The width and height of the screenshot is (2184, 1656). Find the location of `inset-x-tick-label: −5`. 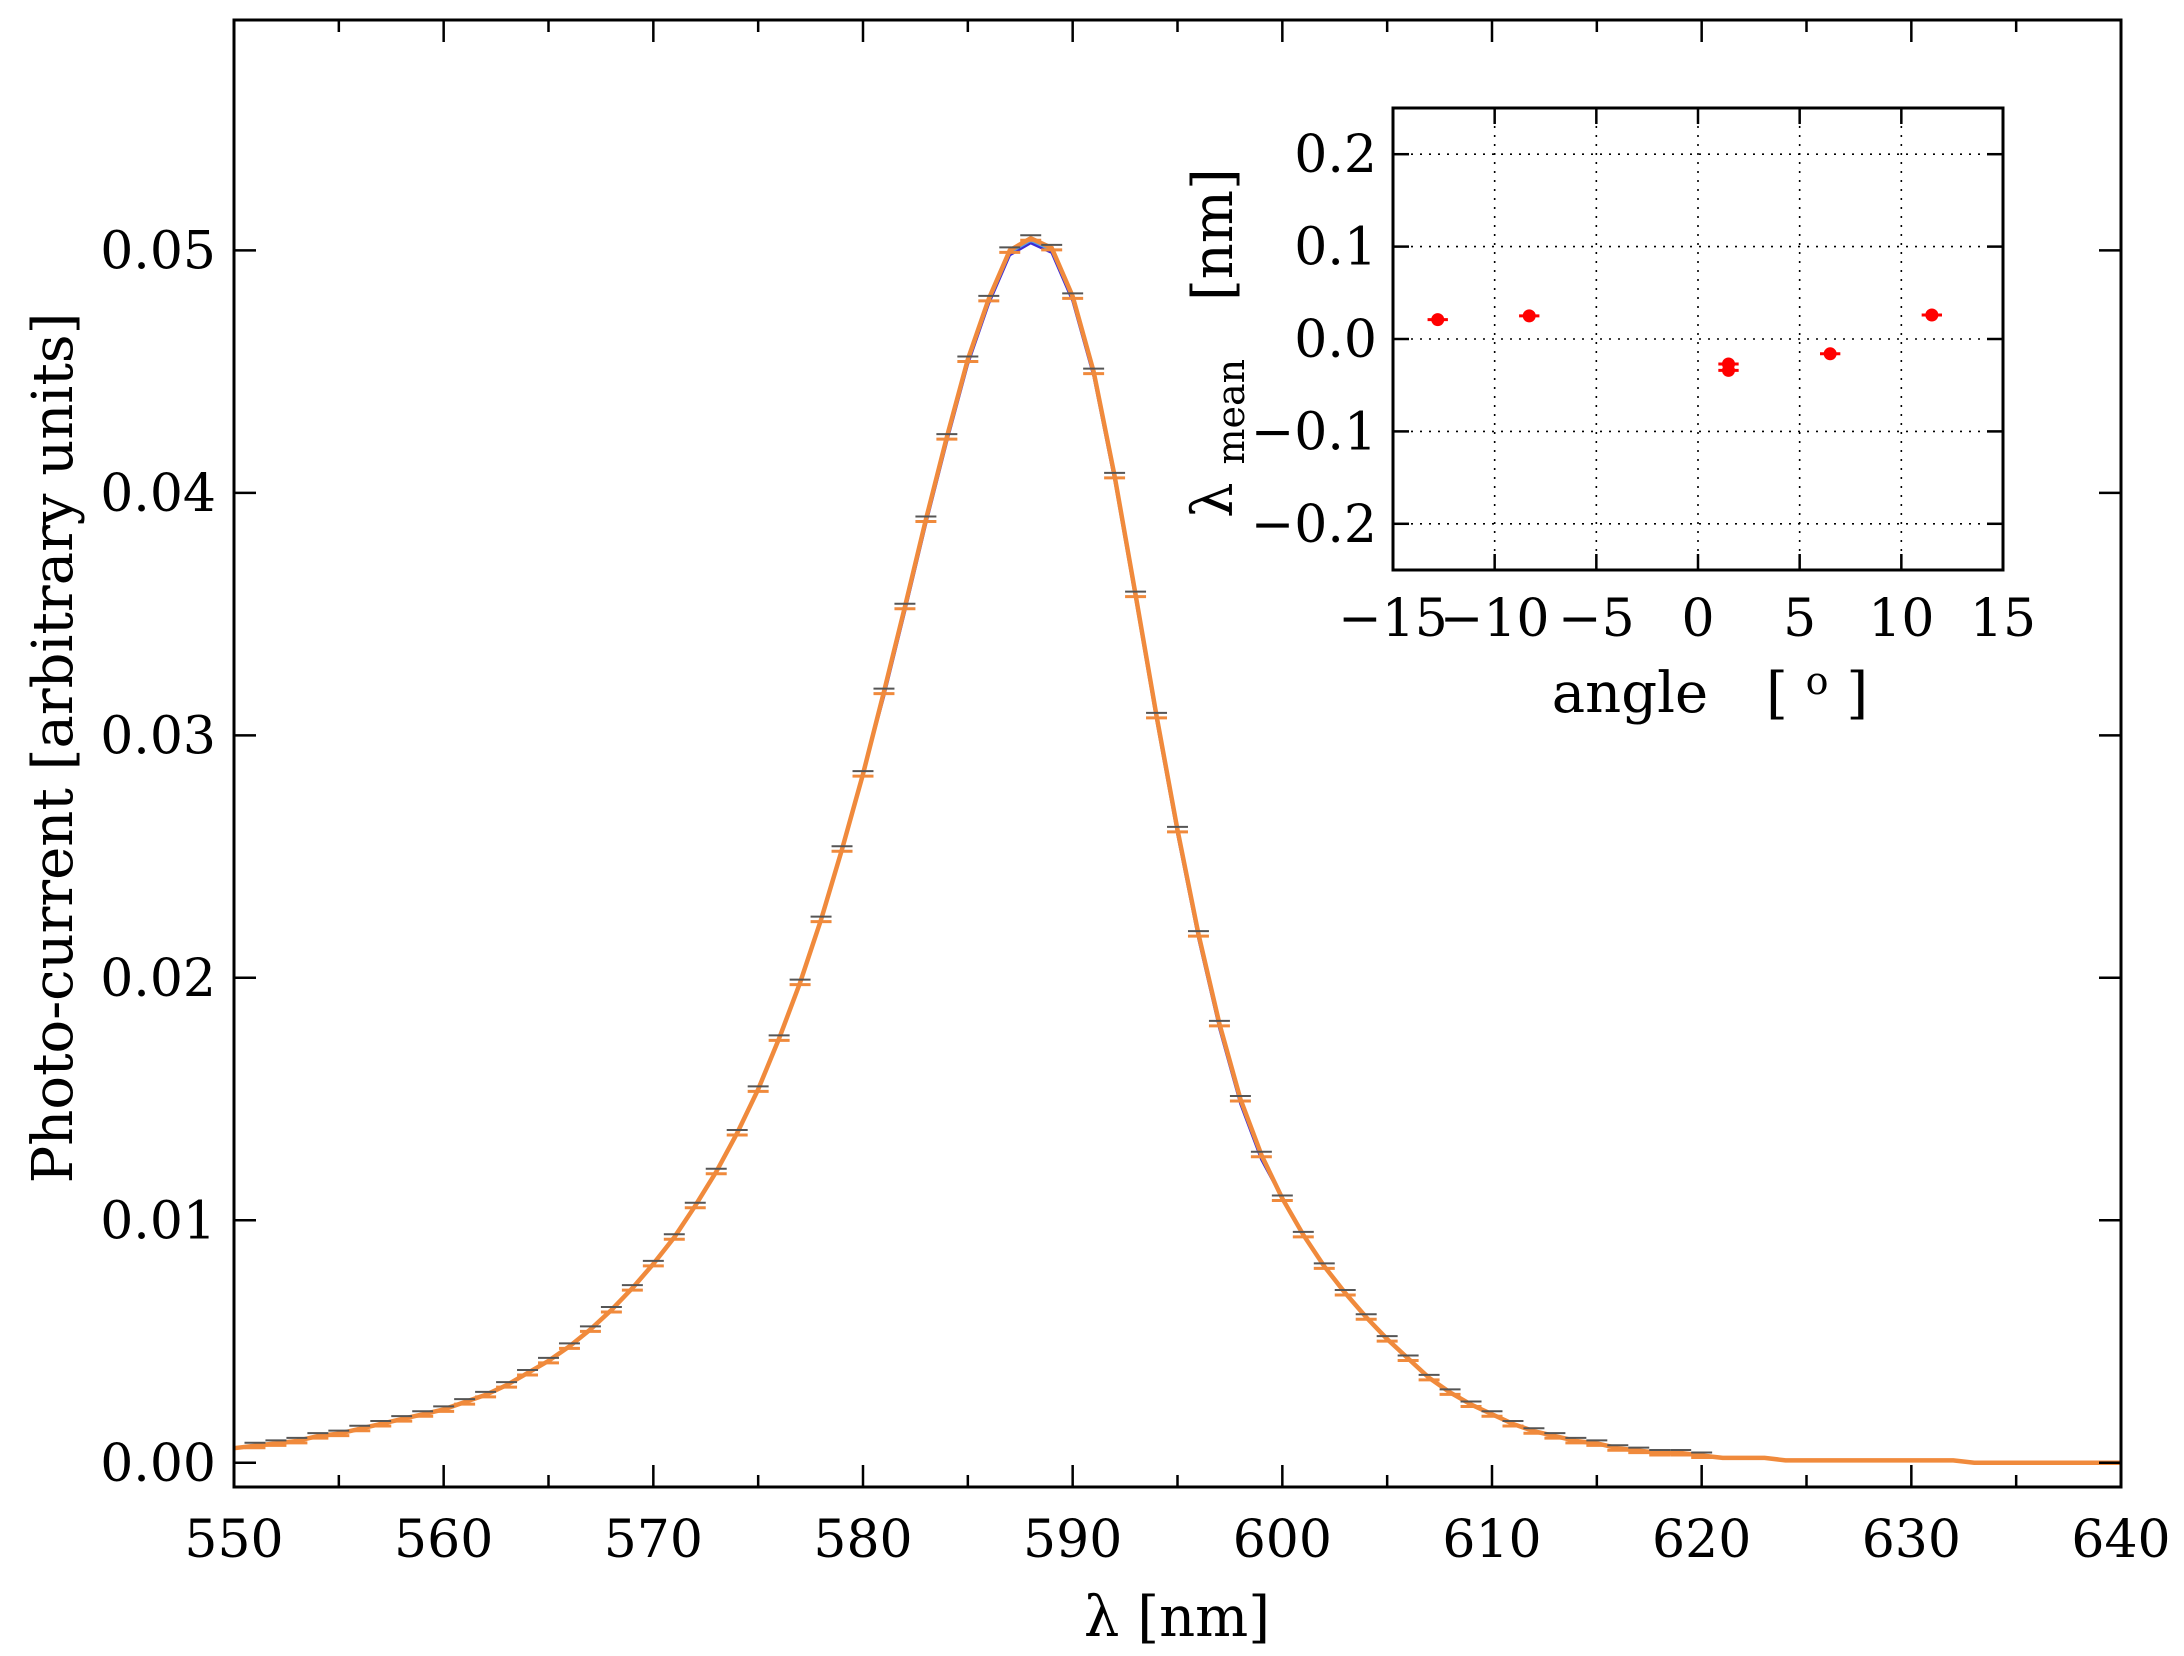

inset-x-tick-label: −5 is located at coordinates (1596, 619).